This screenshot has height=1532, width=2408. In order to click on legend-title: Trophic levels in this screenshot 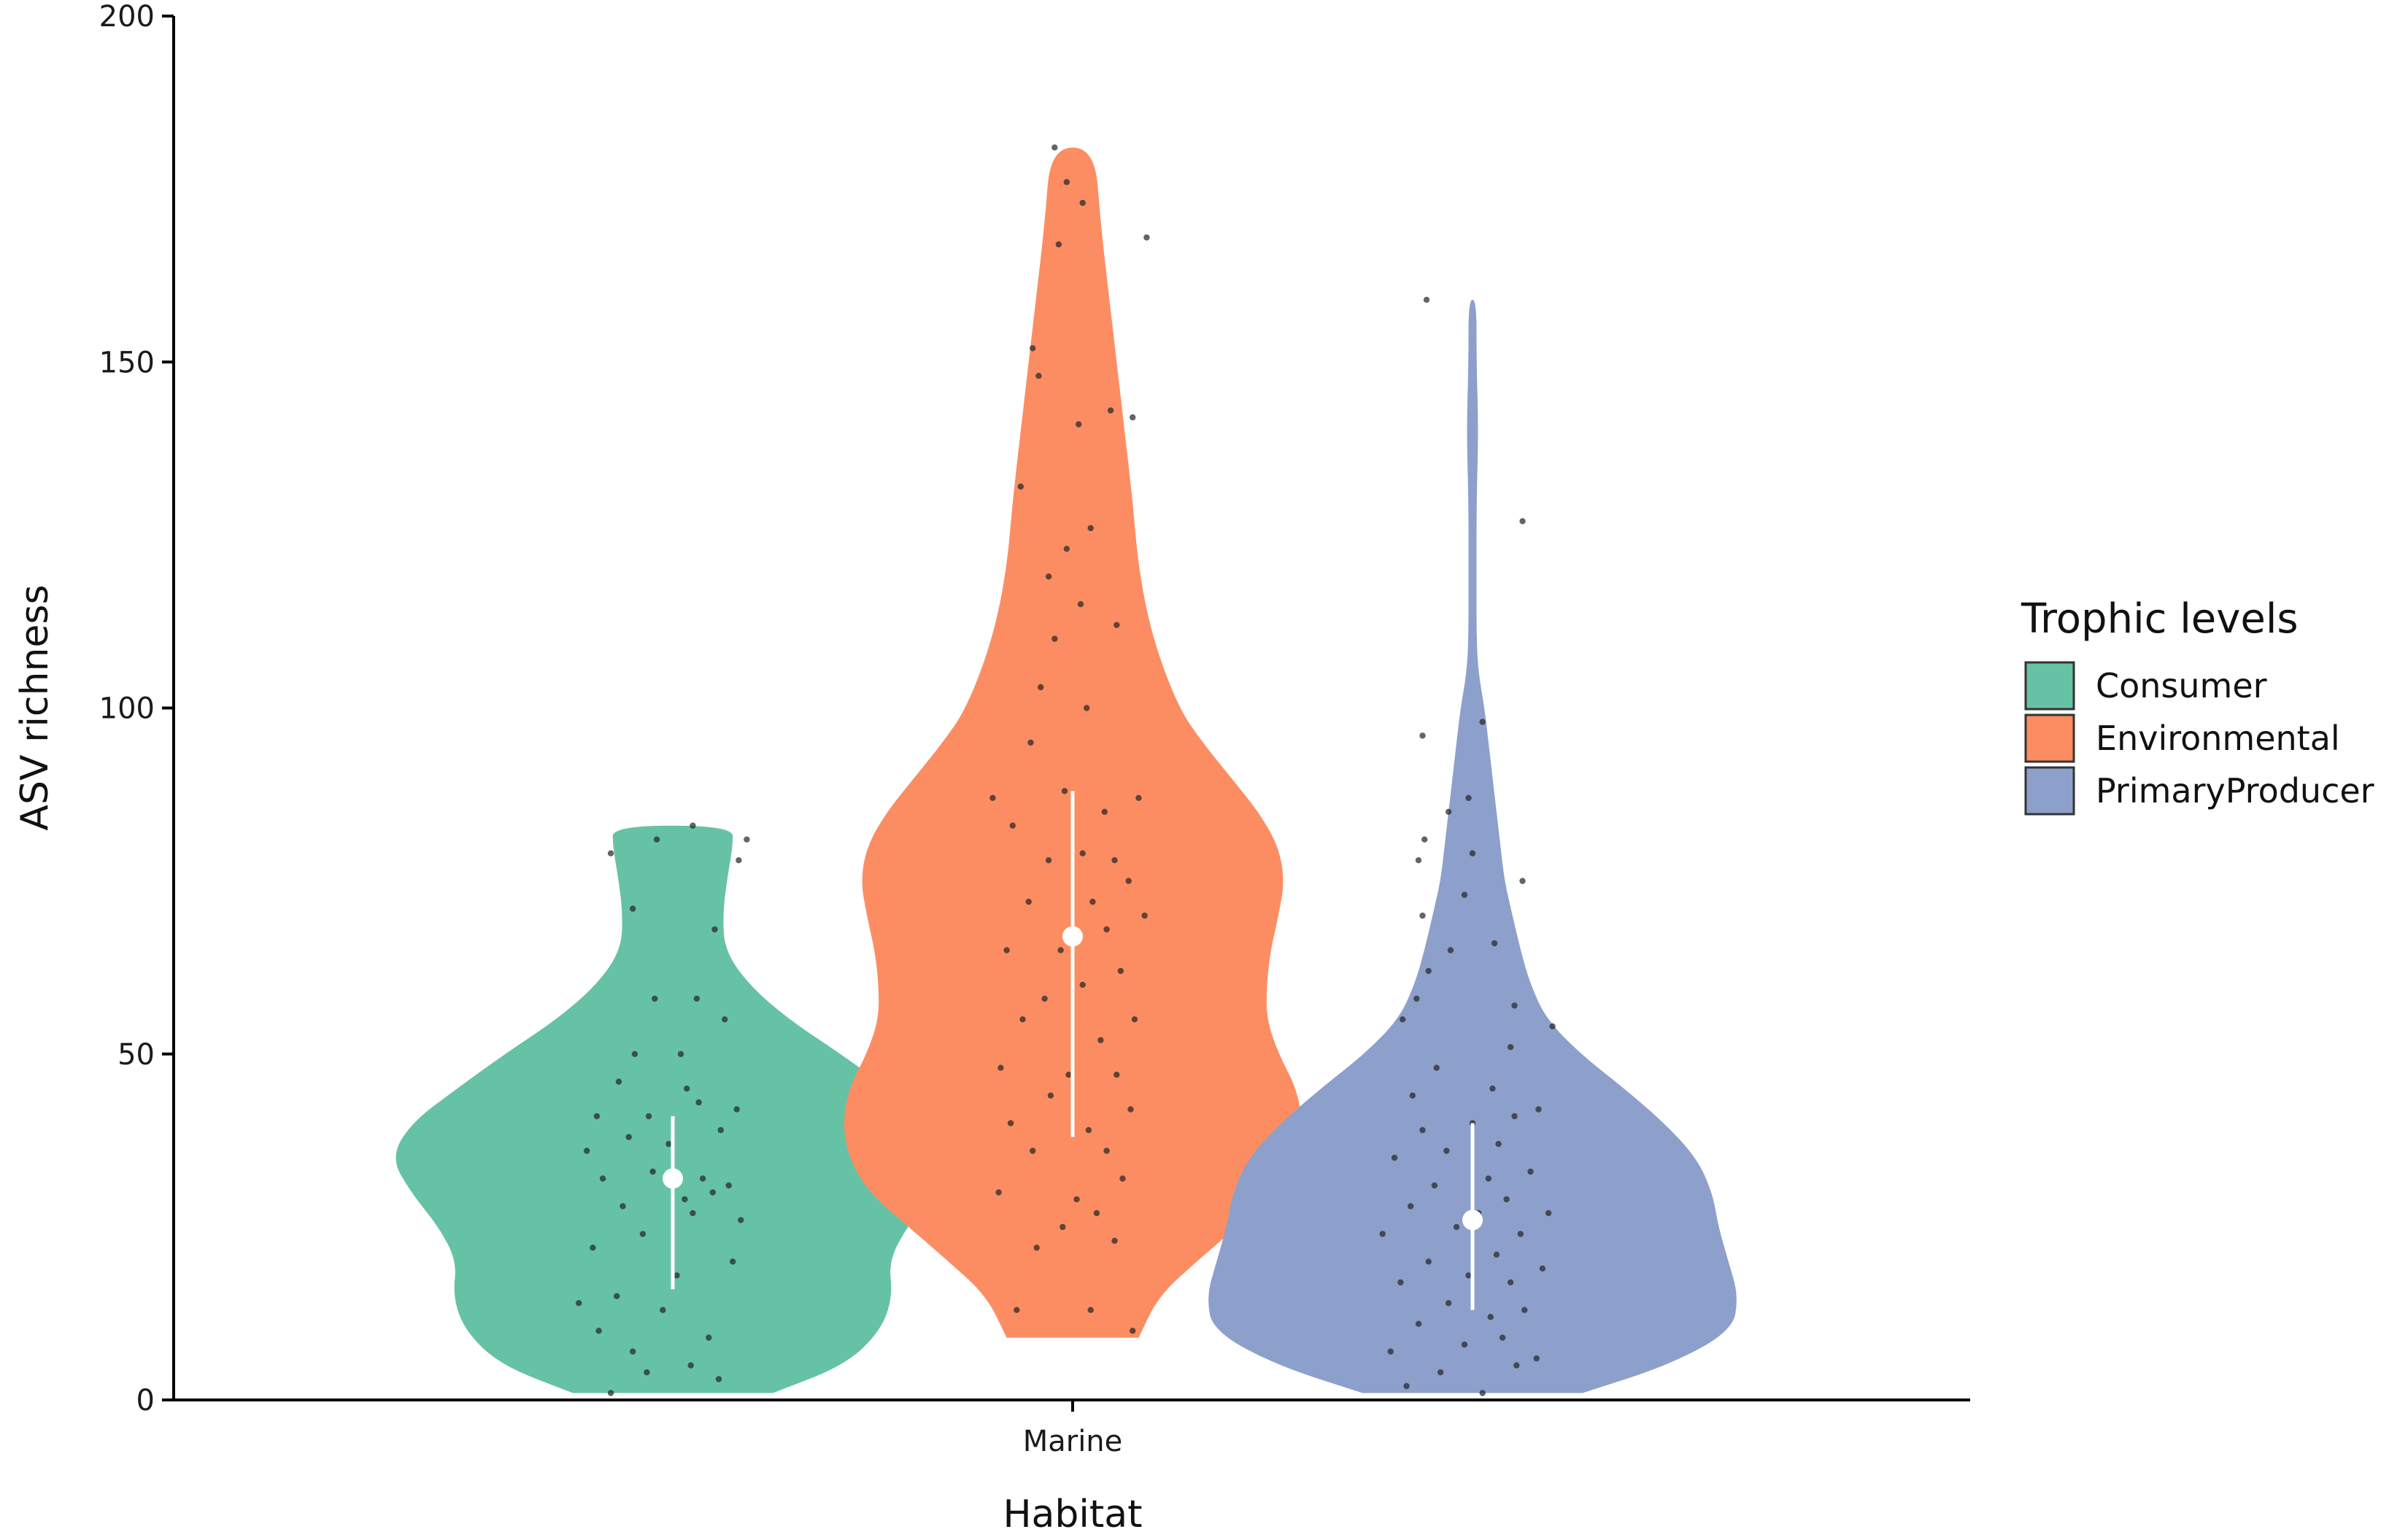, I will do `click(2160, 619)`.